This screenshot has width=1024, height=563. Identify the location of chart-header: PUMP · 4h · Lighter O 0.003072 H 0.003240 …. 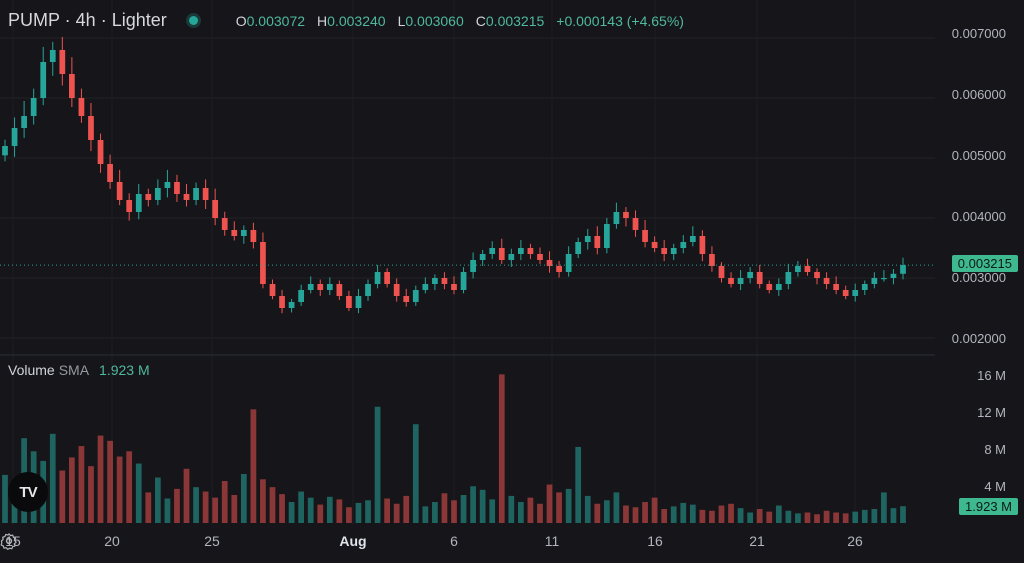
(346, 20).